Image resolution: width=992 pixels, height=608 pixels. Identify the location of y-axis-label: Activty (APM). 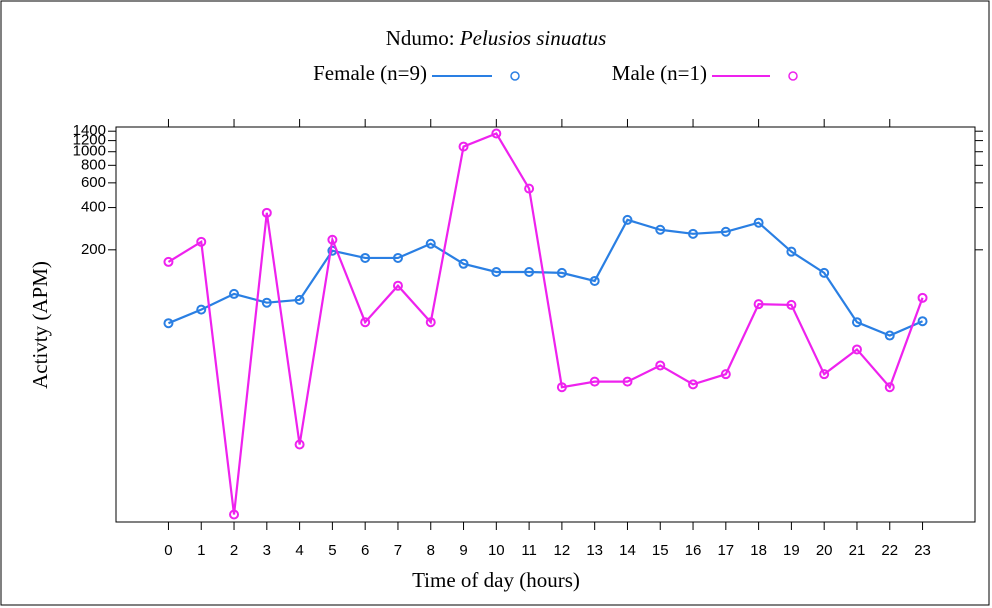
(40, 325).